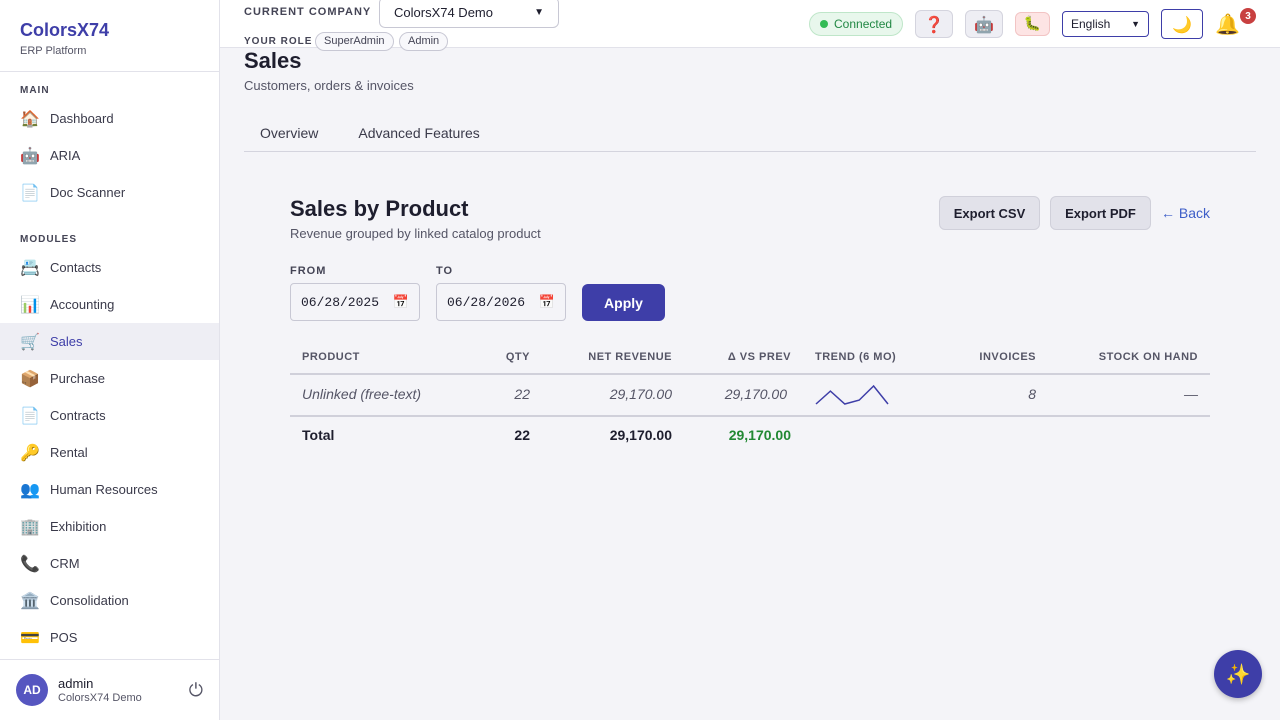 This screenshot has width=1280, height=720. I want to click on bug-report-button: 🐛, so click(1032, 24).